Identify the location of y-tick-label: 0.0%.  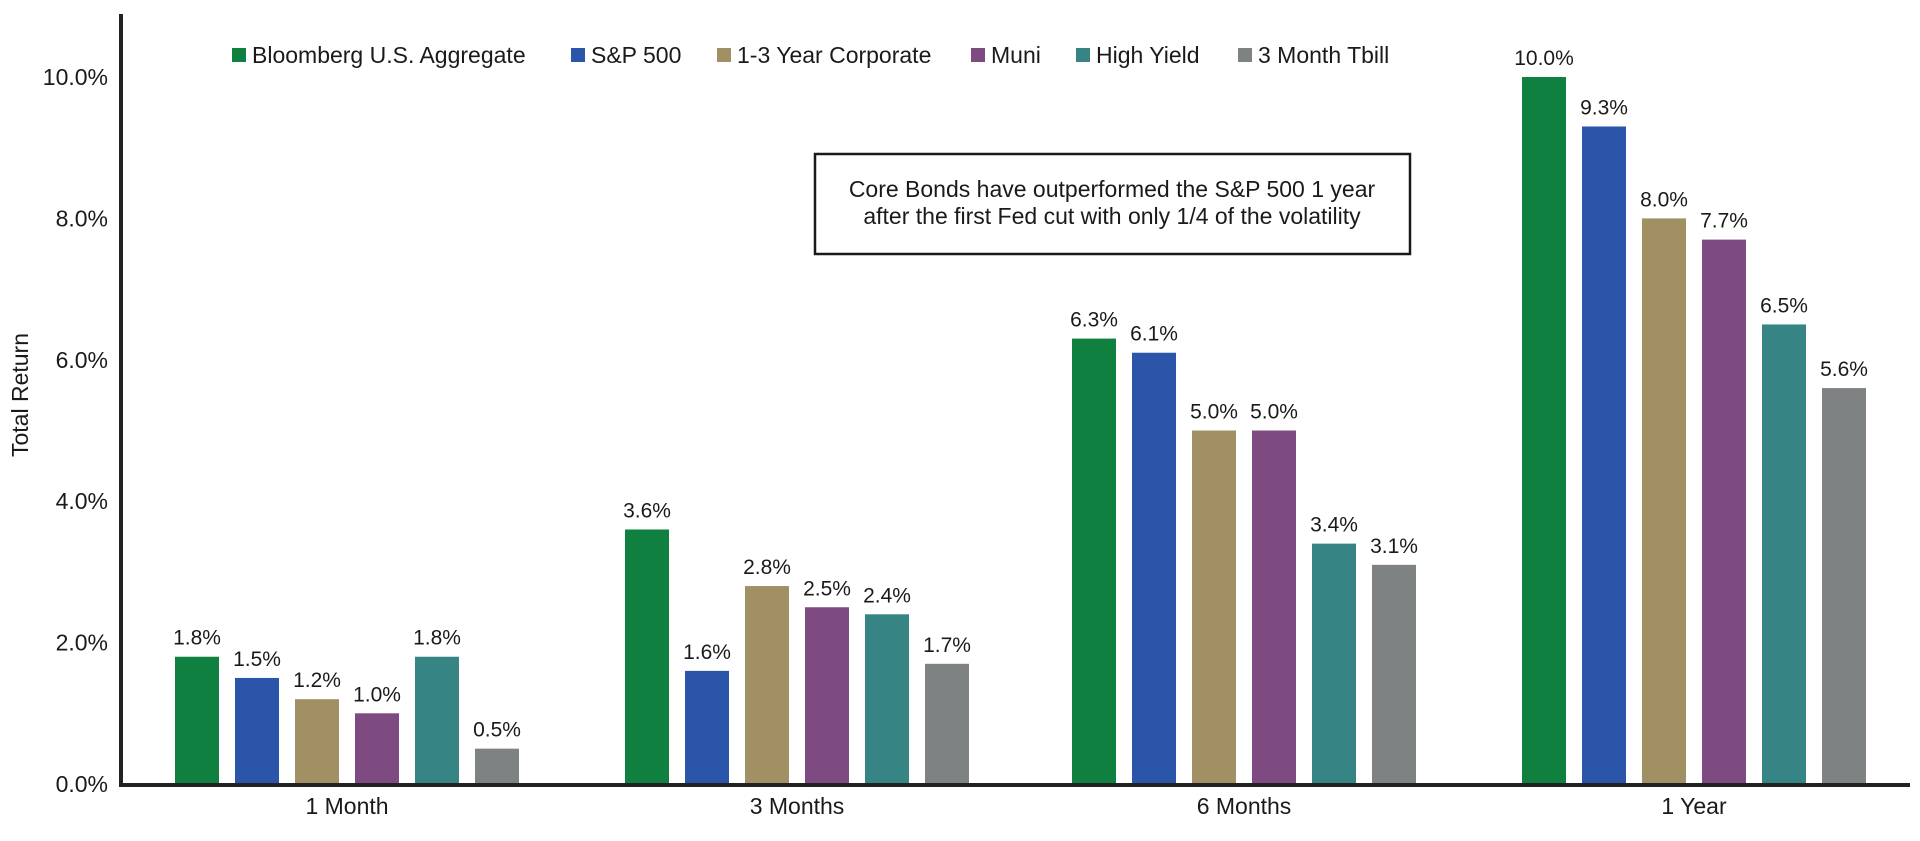
(82, 784).